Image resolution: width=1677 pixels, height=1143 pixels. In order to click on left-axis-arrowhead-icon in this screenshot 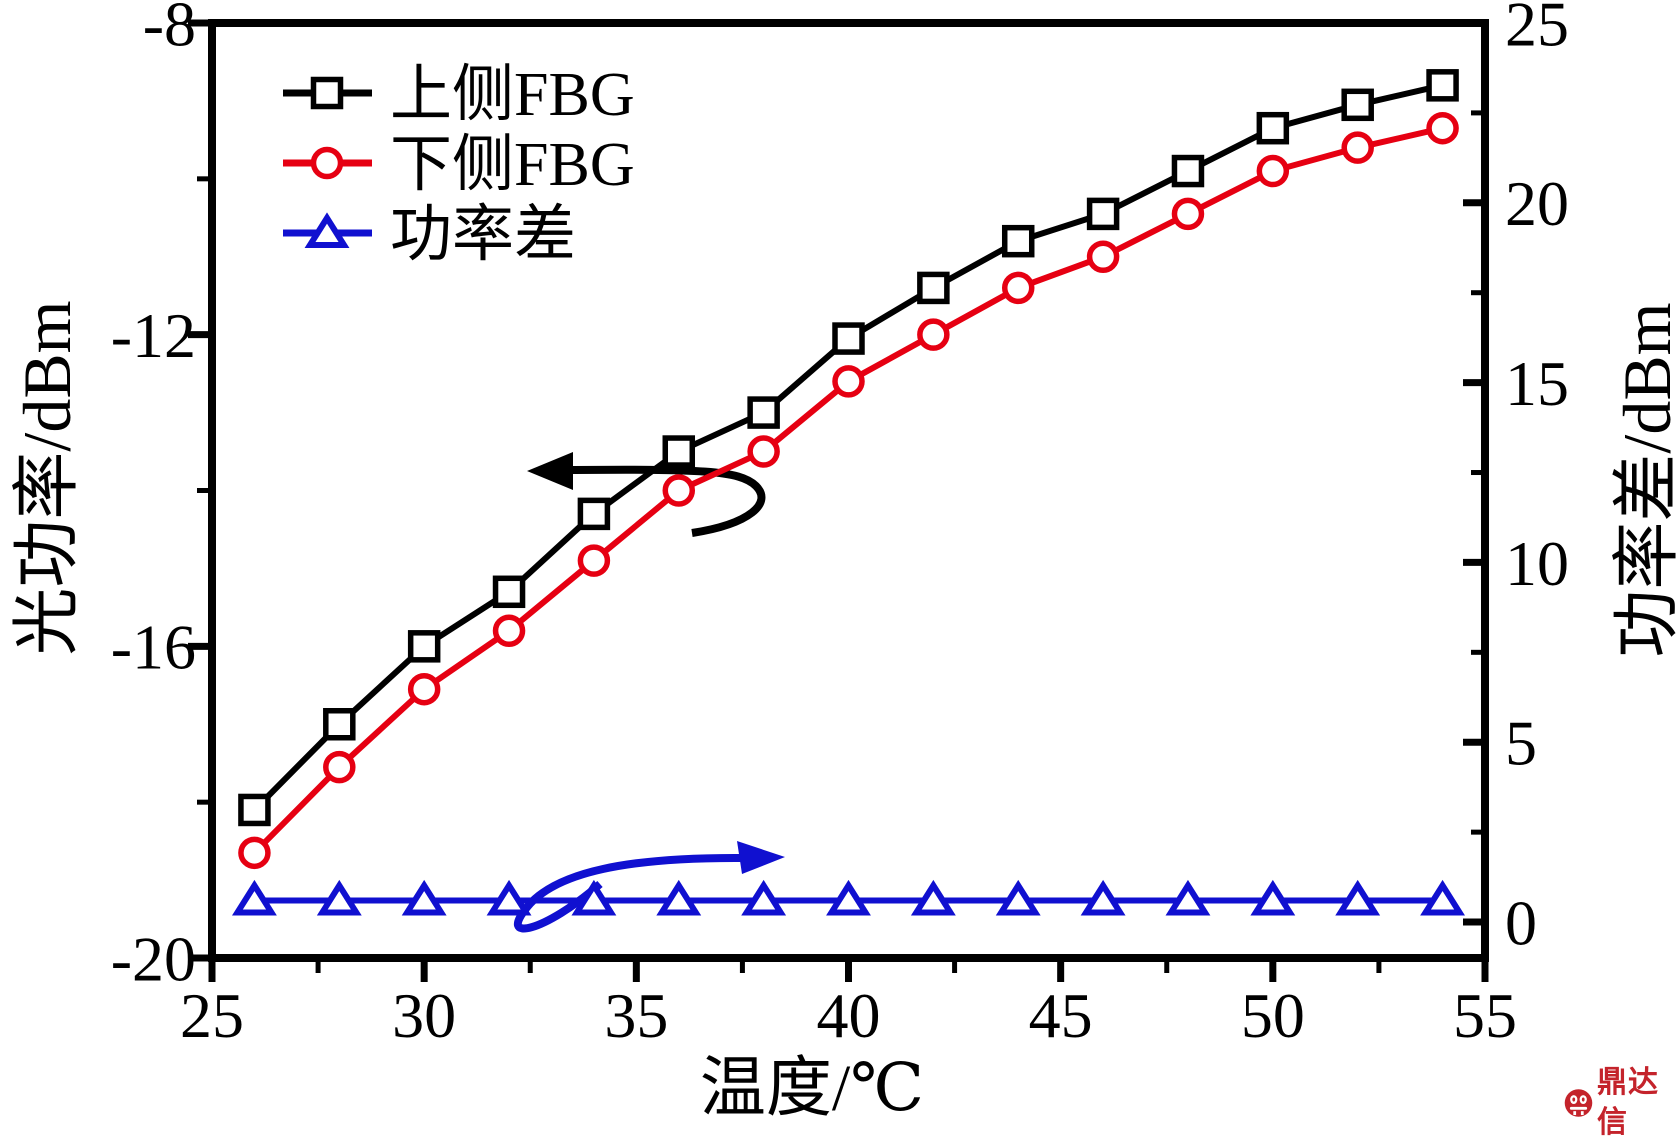, I will do `click(550, 471)`.